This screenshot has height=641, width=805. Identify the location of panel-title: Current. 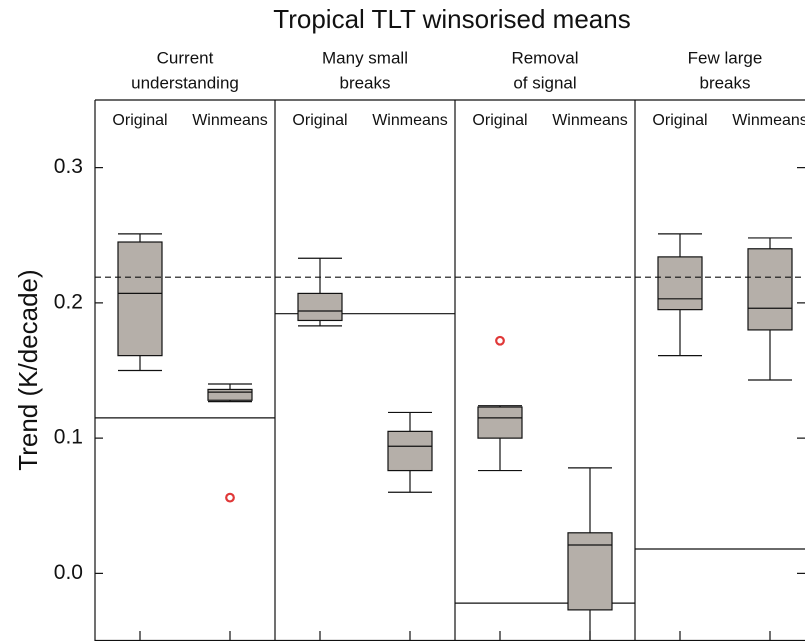
(185, 57).